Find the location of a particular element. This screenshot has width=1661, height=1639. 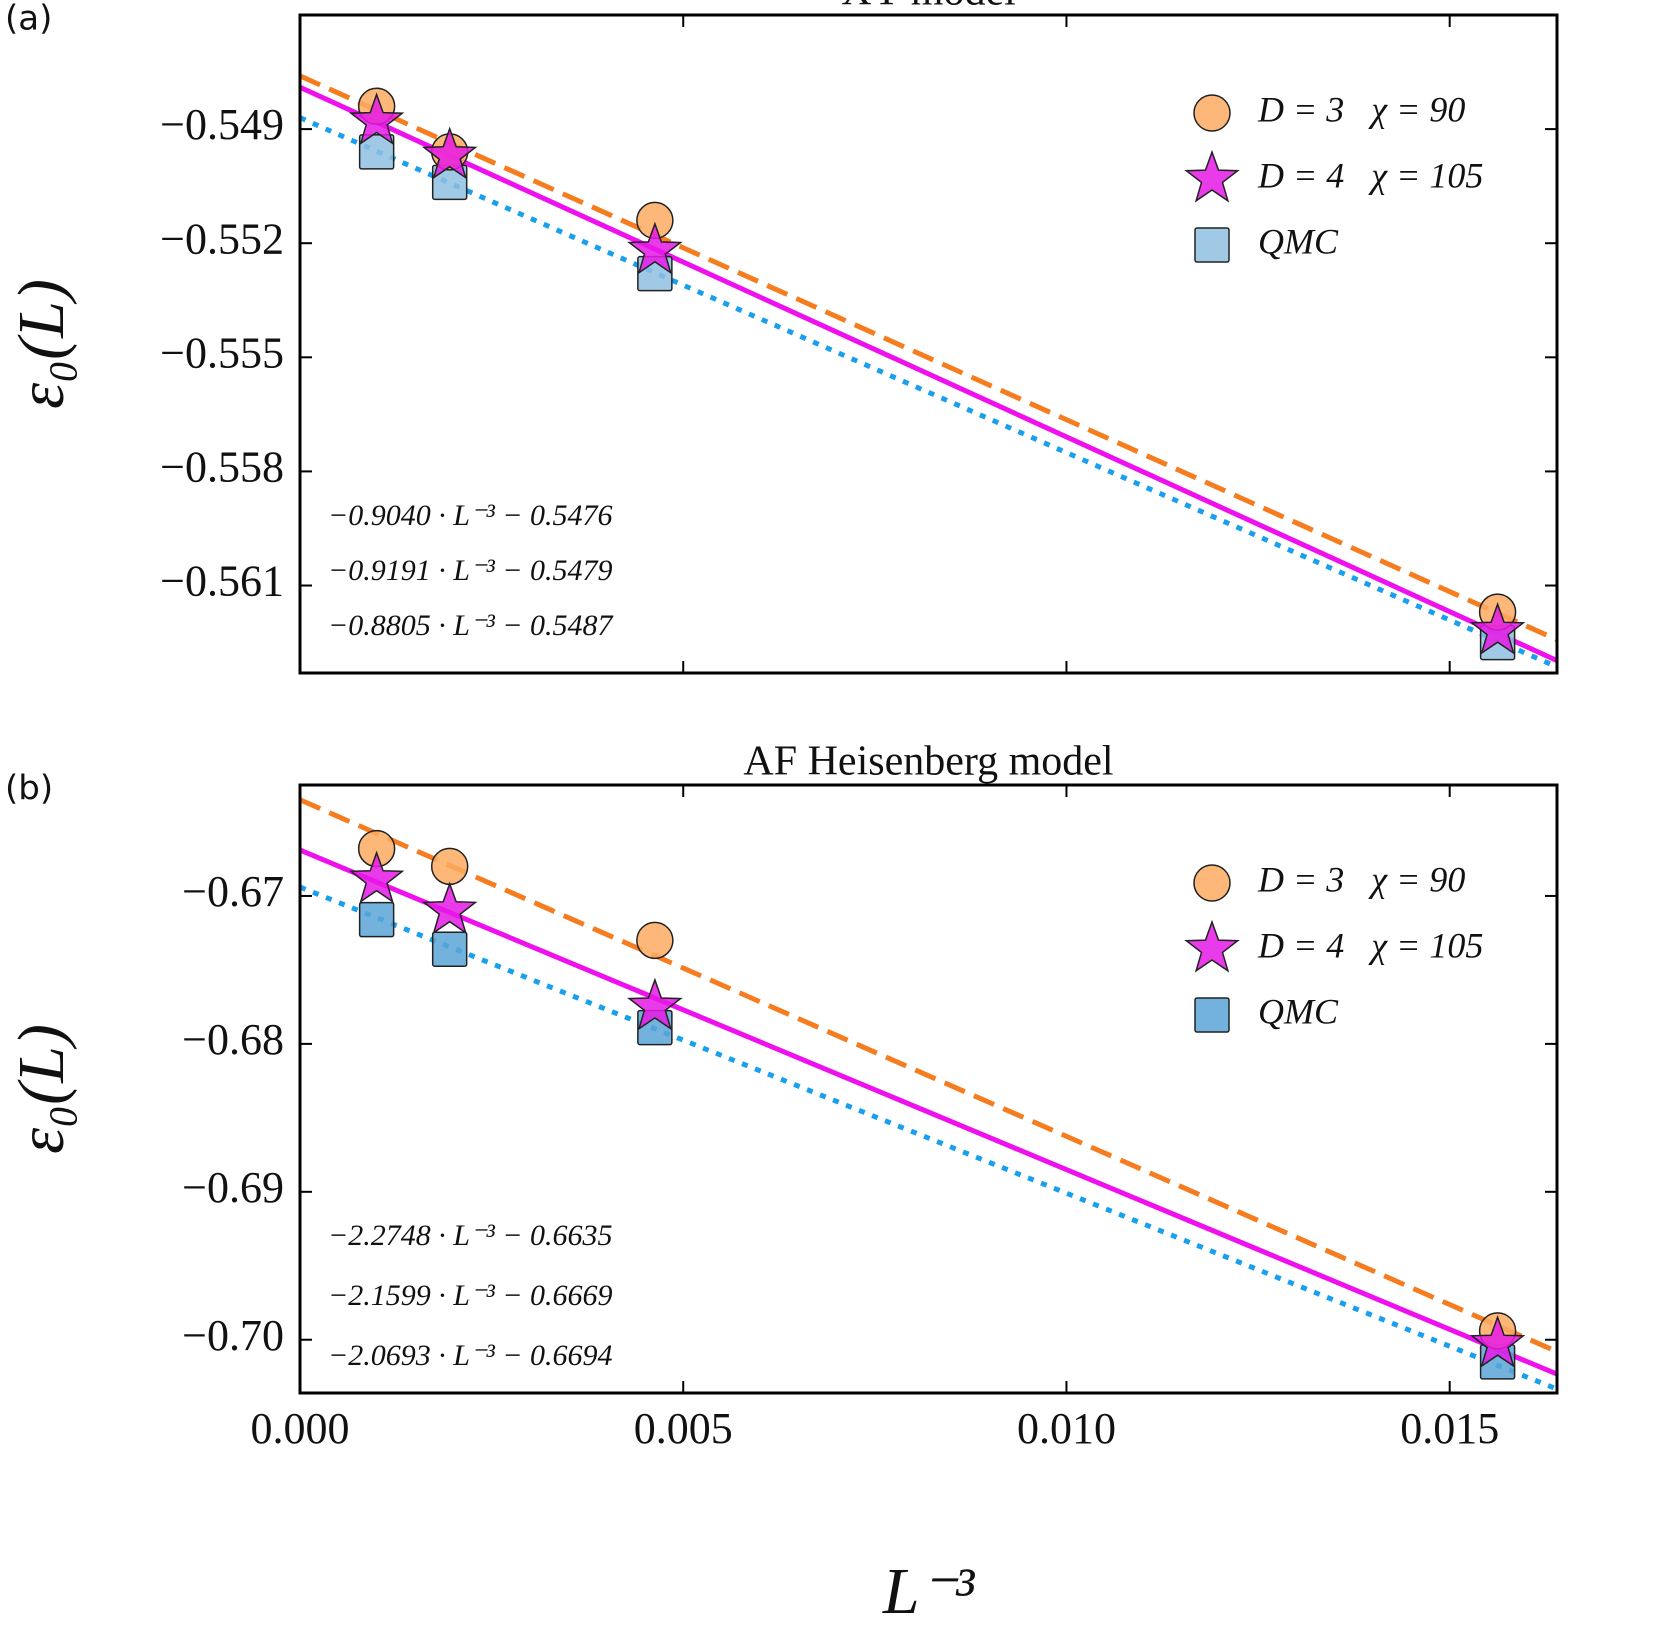

fit-annotation: −2.1599 · L⁻³ − 0.6669 is located at coordinates (470, 1295).